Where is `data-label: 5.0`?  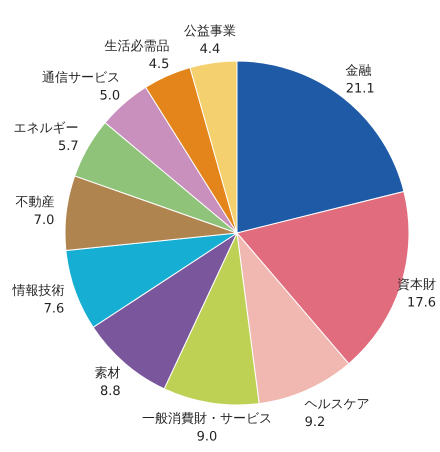 data-label: 5.0 is located at coordinates (110, 96).